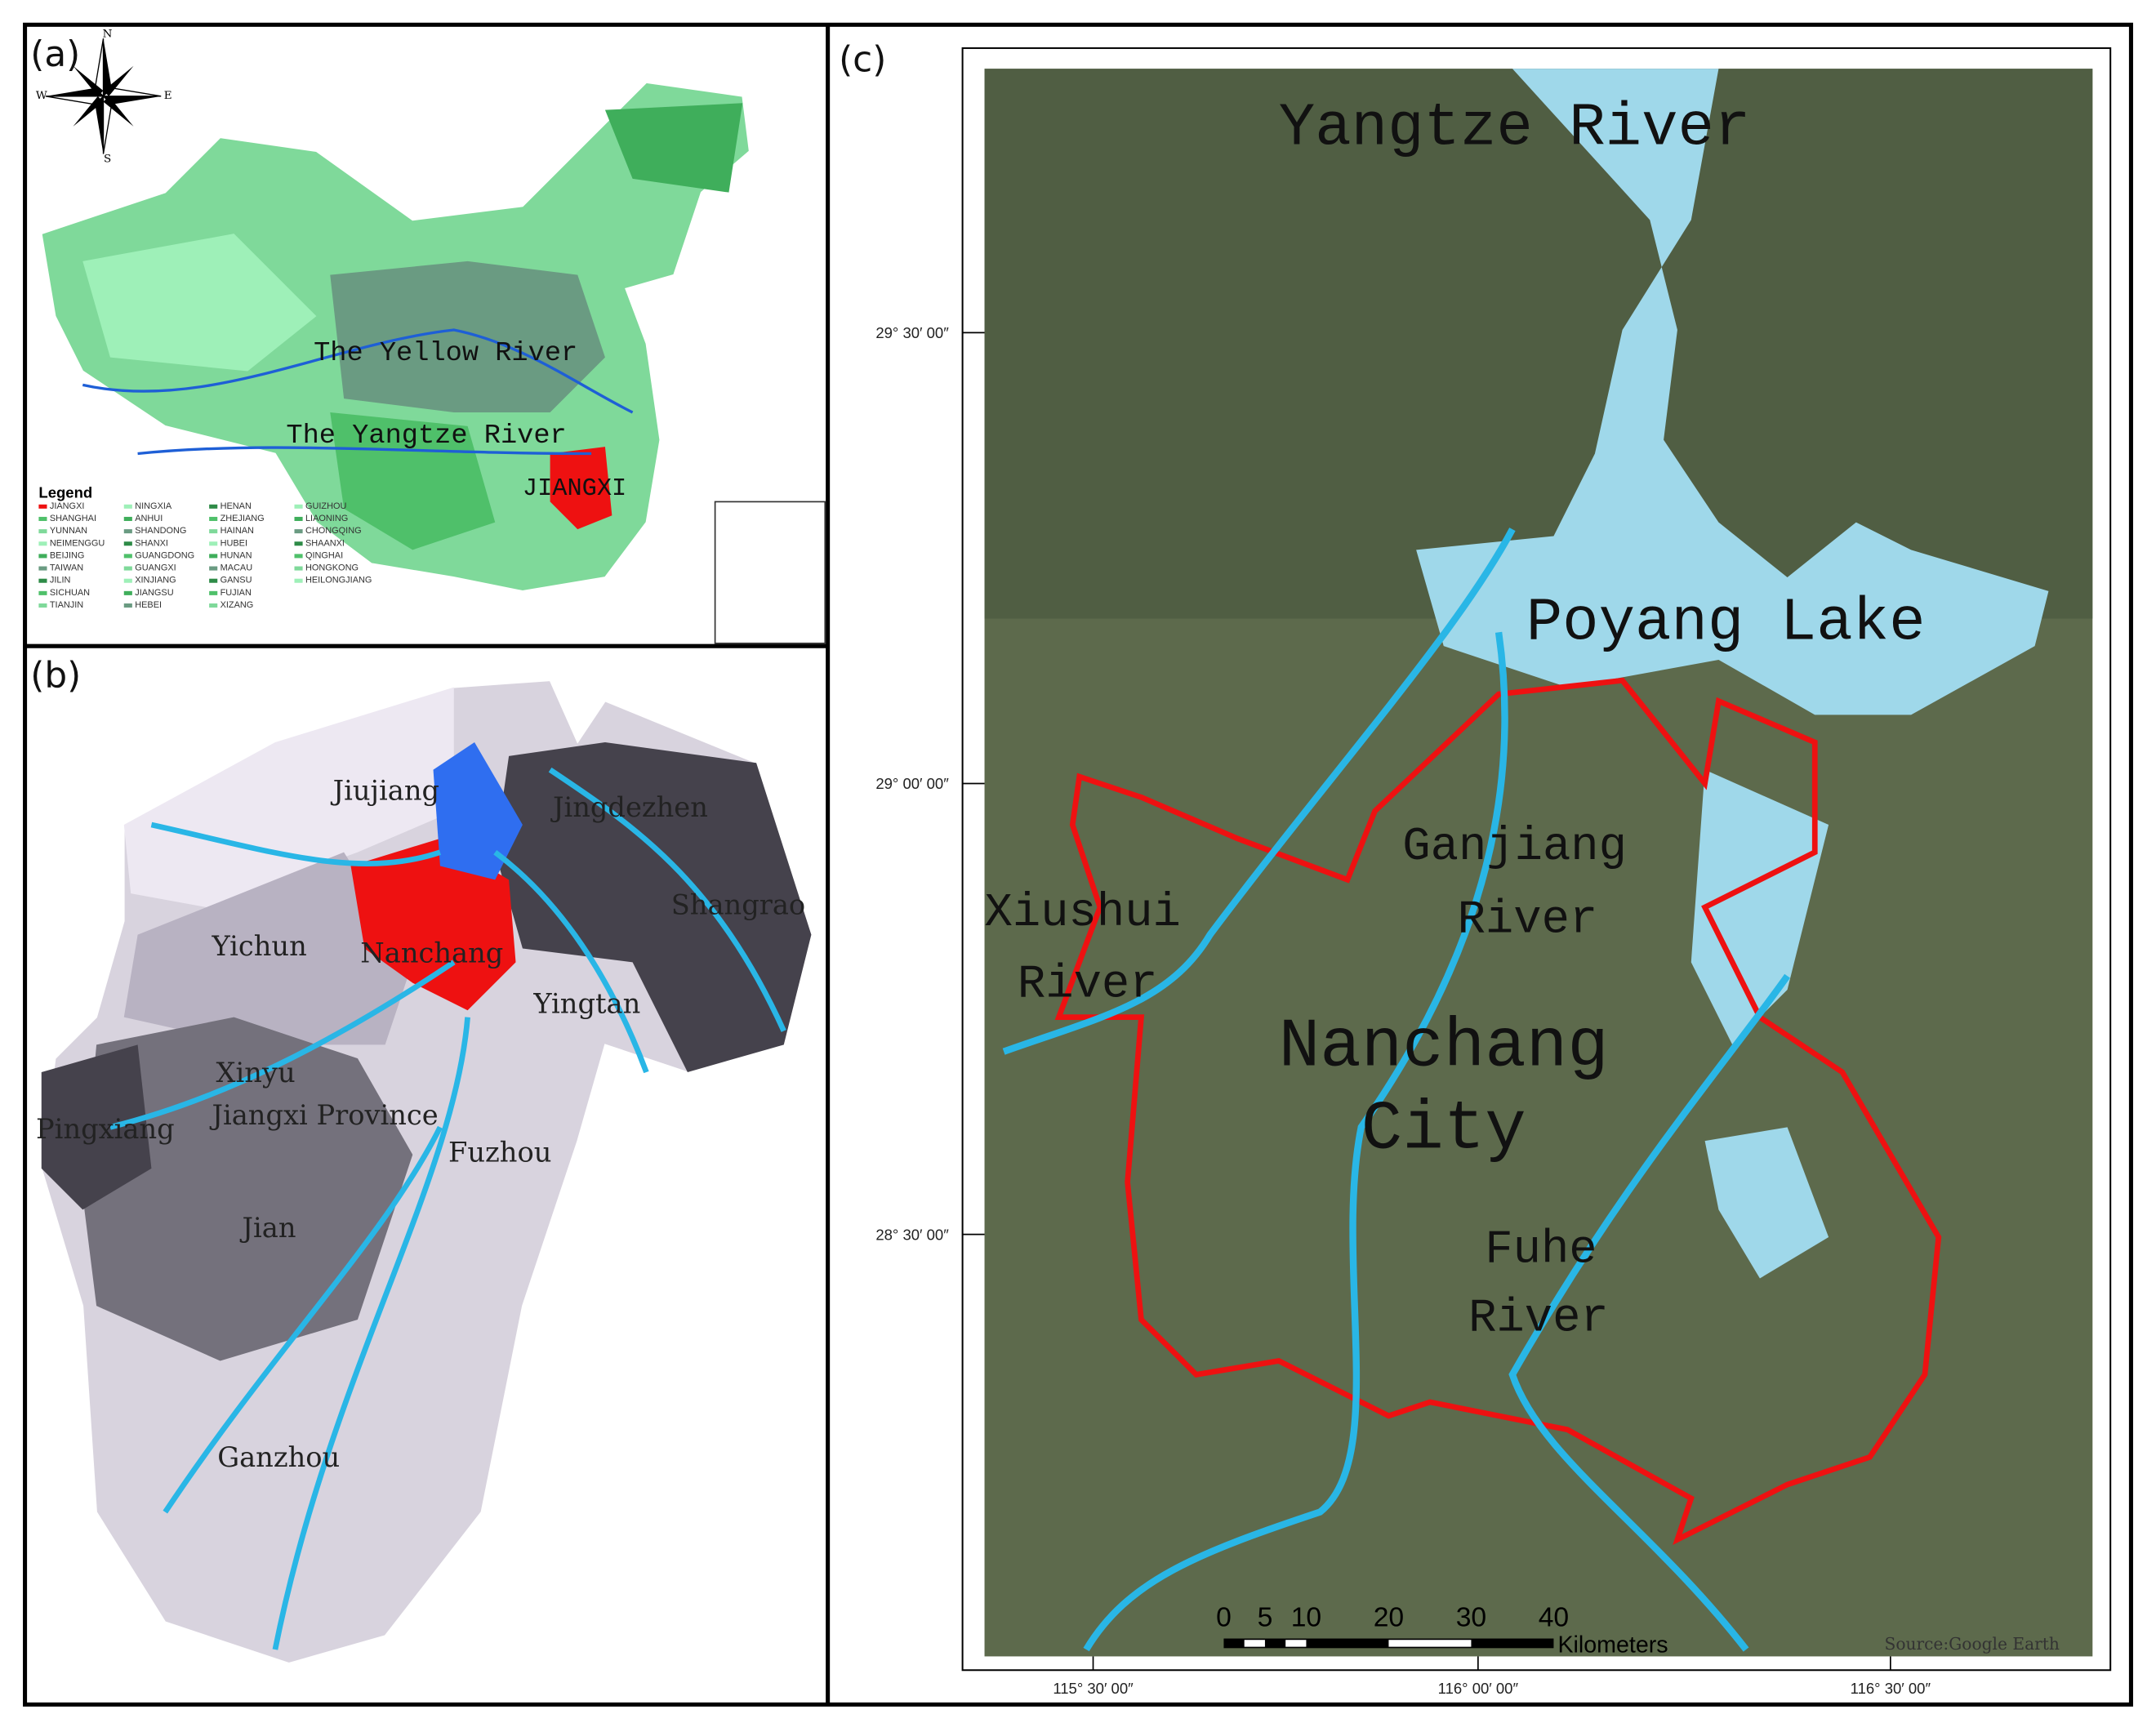  Describe the element at coordinates (103, 96) in the screenshot. I see `compass` at that location.